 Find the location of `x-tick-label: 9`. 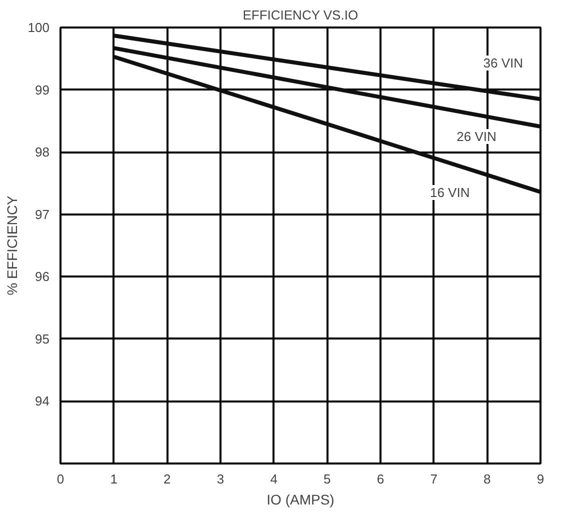

x-tick-label: 9 is located at coordinates (540, 479).